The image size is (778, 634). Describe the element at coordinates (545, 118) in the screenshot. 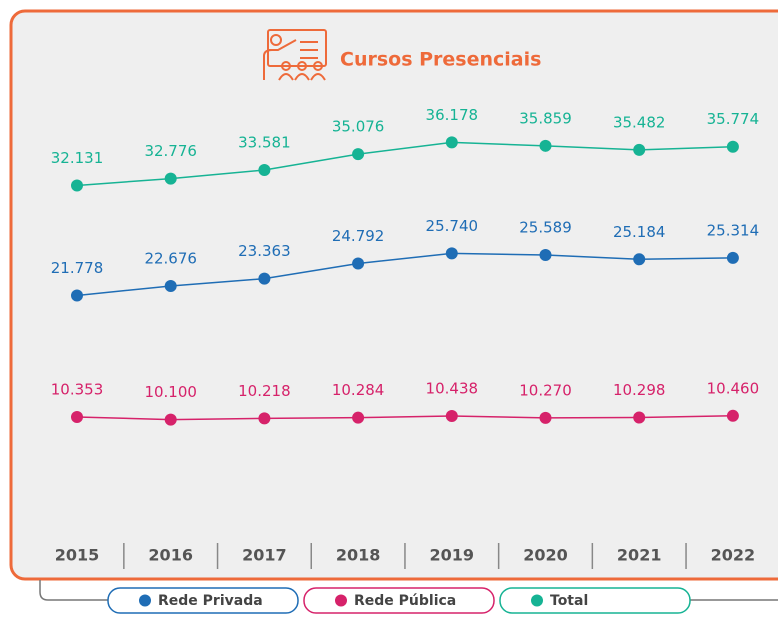

I see `data-label: 35.859` at that location.